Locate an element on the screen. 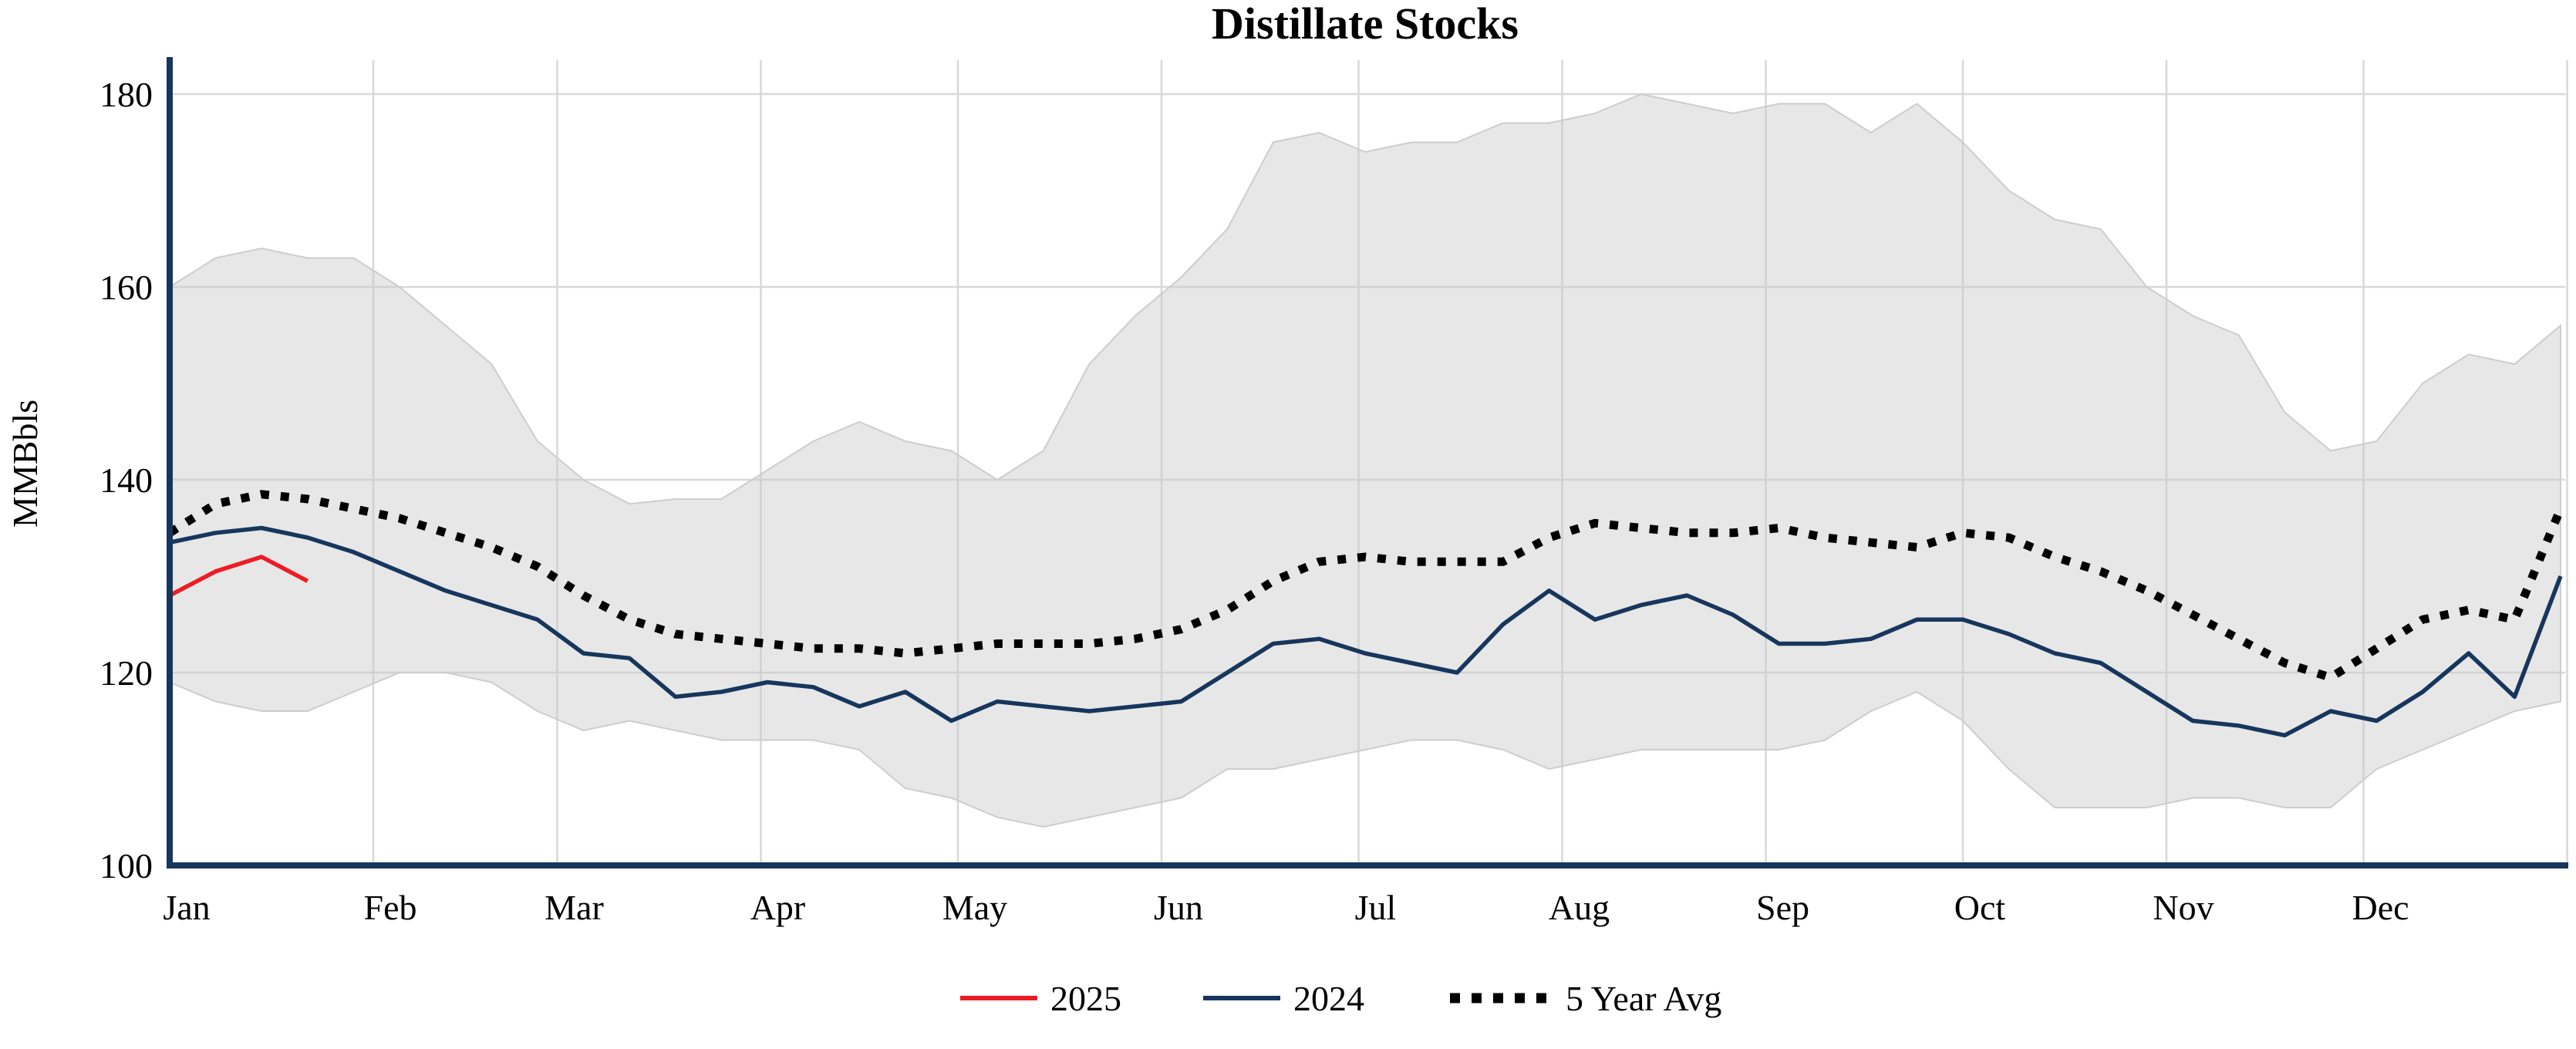 This screenshot has width=2576, height=1049. x-tick-label: May is located at coordinates (974, 907).